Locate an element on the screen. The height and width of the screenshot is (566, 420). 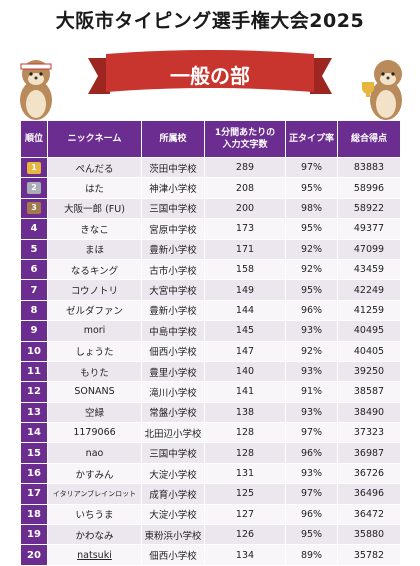
table-row: 9 mori 中島中学校 145 93% 40495 is located at coordinates (210, 331).